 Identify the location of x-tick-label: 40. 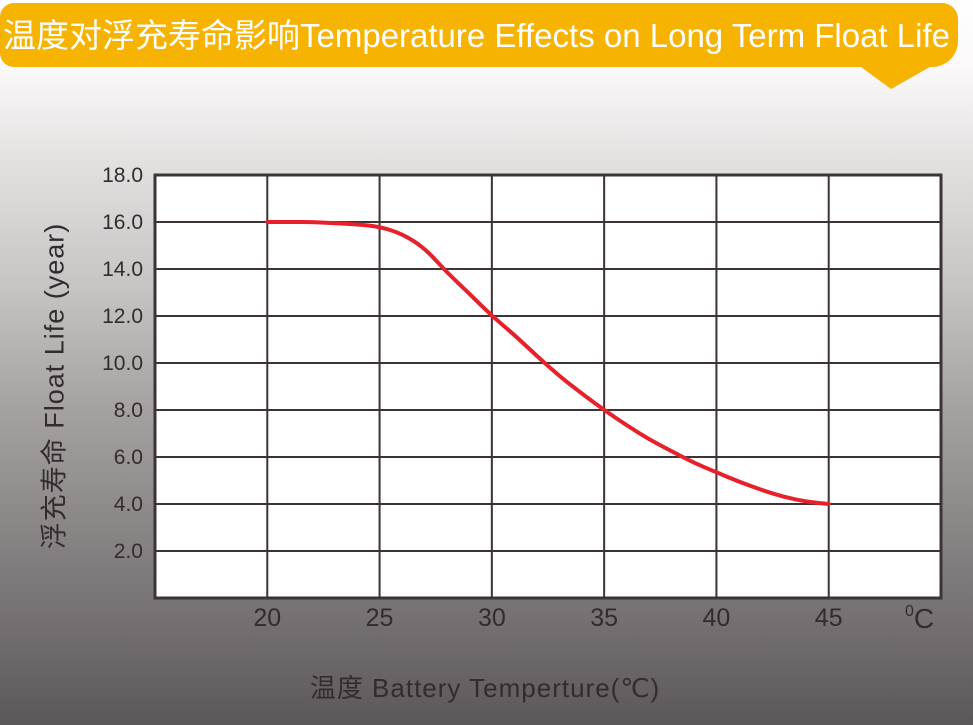
(717, 618).